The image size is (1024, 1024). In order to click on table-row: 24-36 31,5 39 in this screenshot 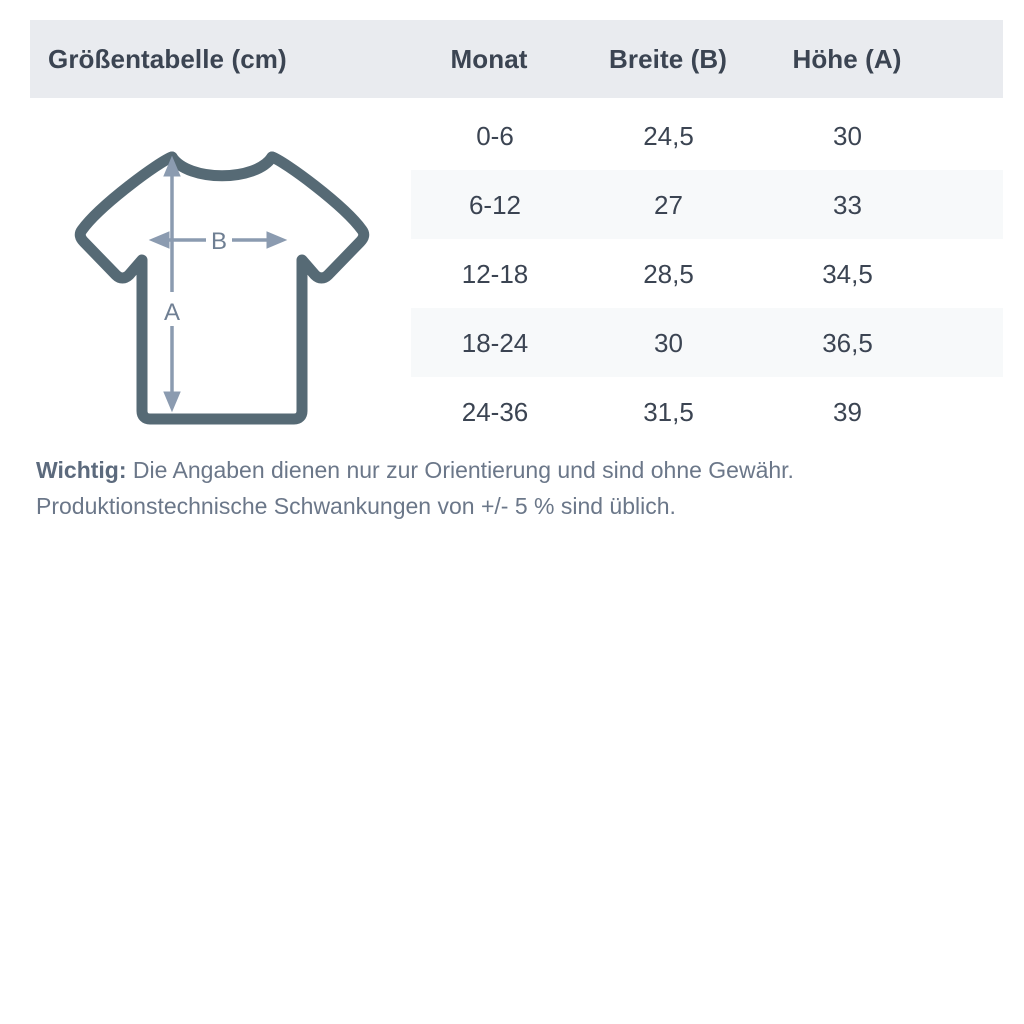, I will do `click(707, 411)`.